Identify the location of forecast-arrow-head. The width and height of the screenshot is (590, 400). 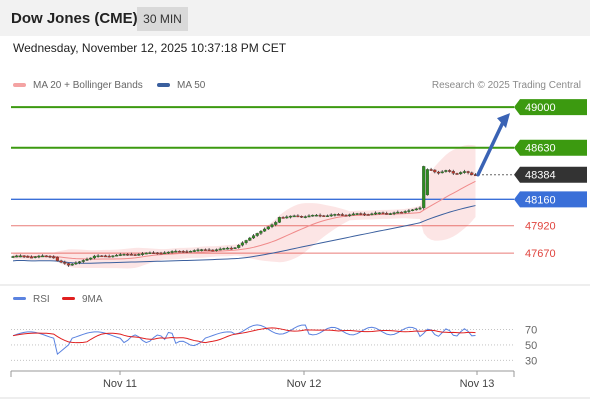
(503, 121).